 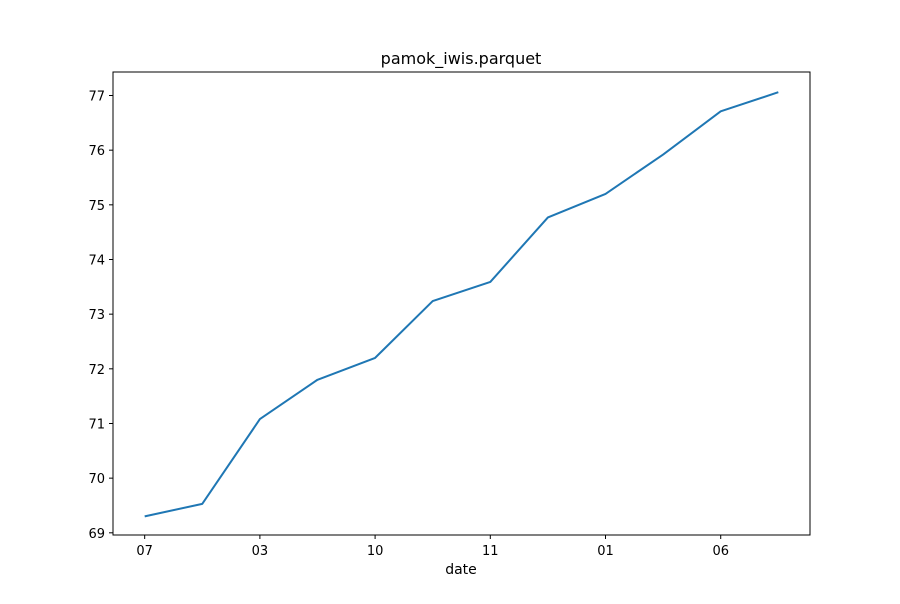 I want to click on x-tick-label: 06, so click(x=720, y=551).